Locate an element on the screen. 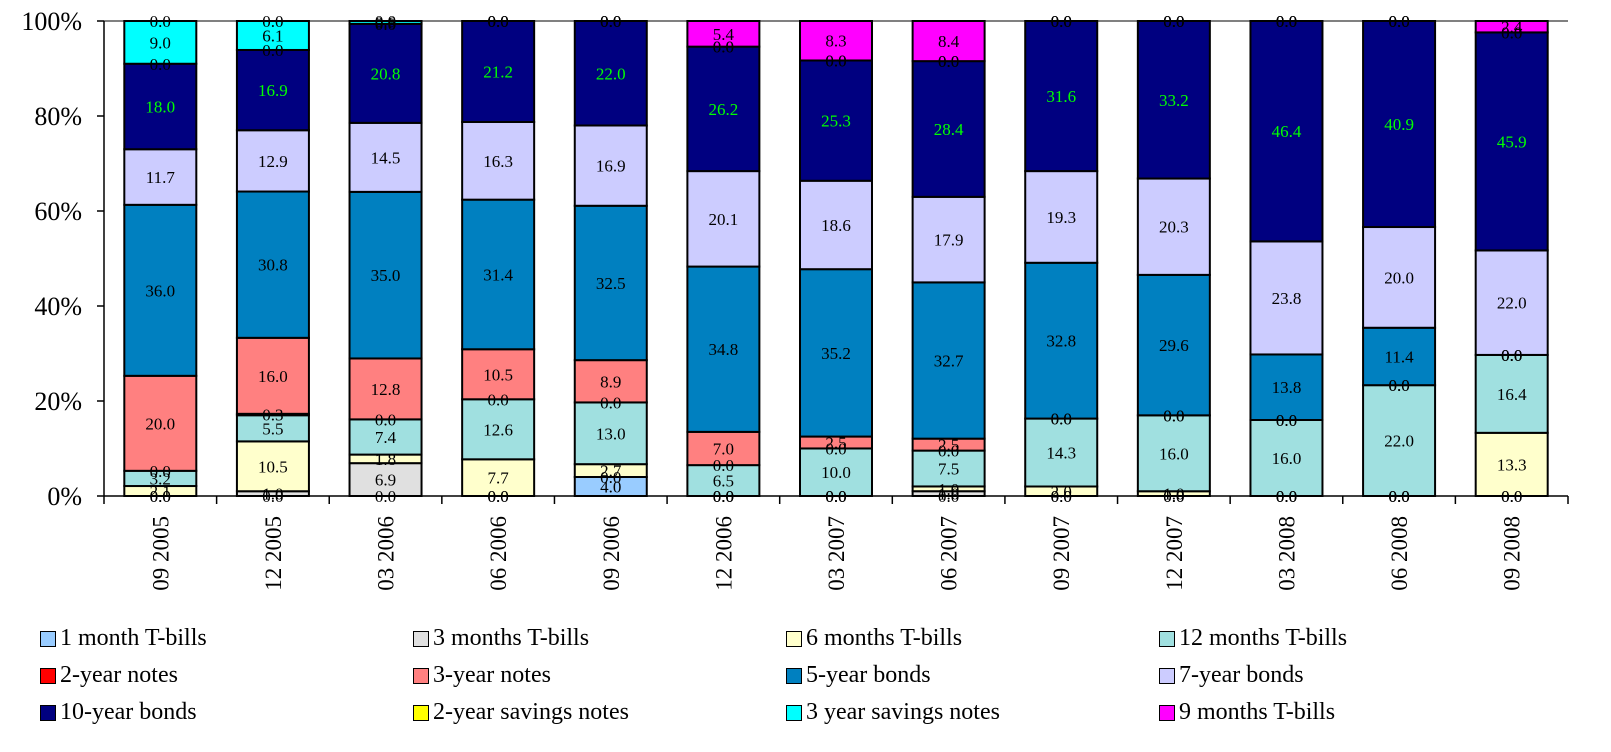 The image size is (1611, 752). legend-item: 2-year savings notes is located at coordinates (521, 712).